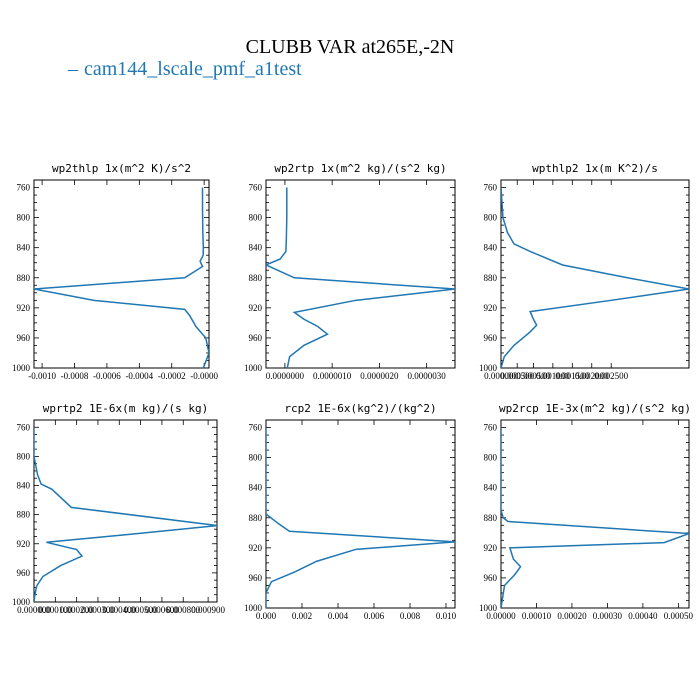 The image size is (700, 700). What do you see at coordinates (75, 376) in the screenshot?
I see `x-tick-label: -0.0008` at bounding box center [75, 376].